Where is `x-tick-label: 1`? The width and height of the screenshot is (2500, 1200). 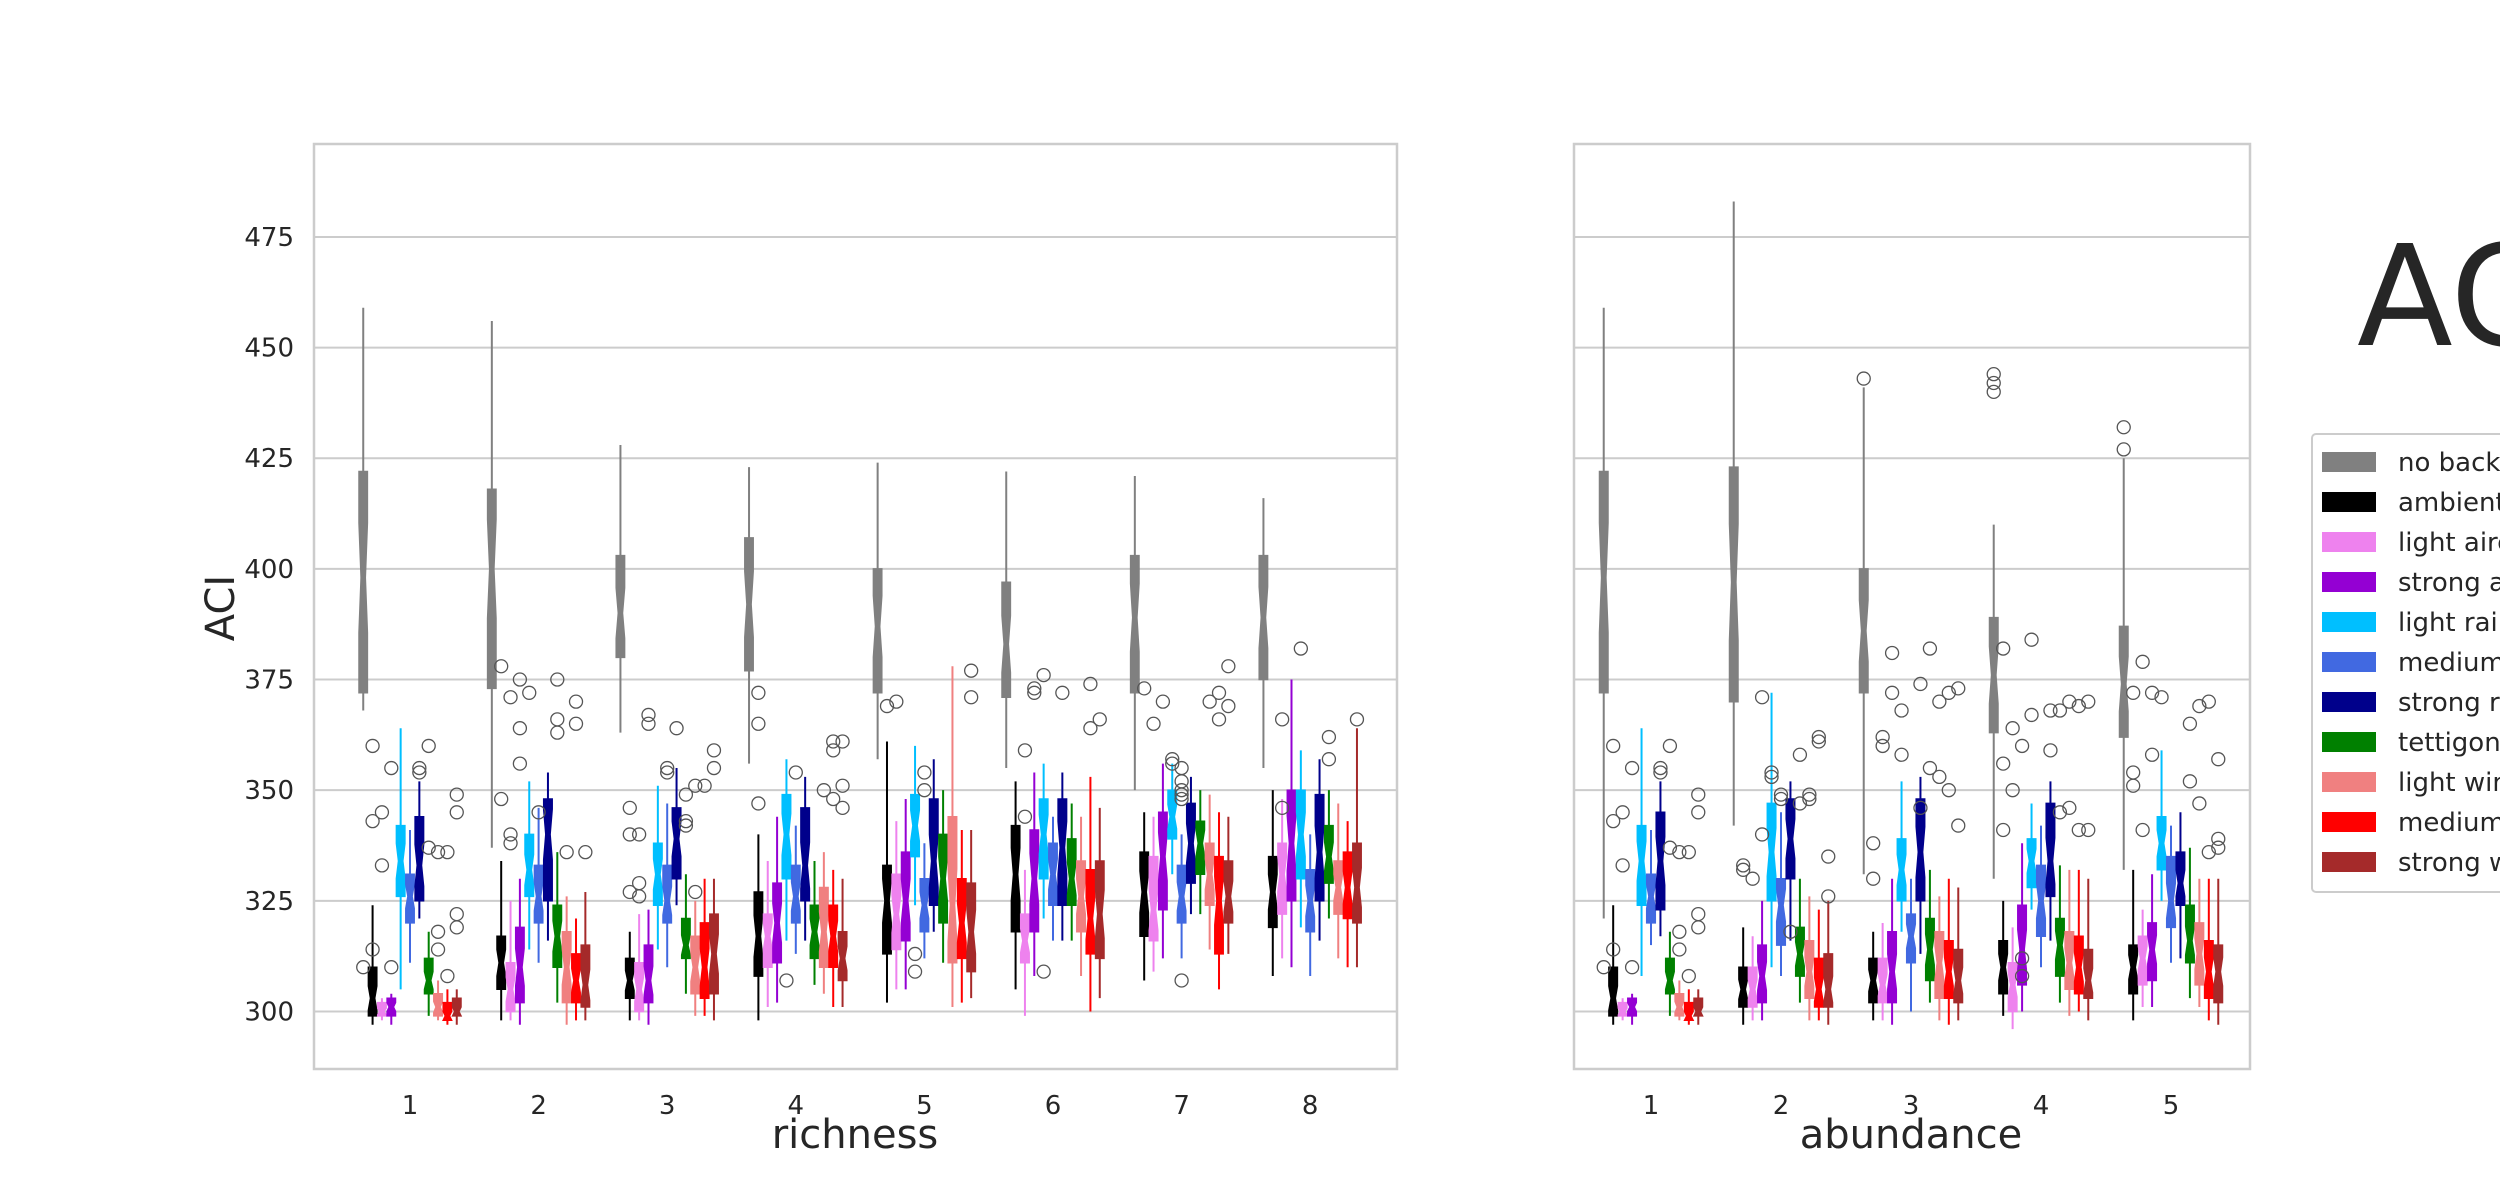
x-tick-label: 1 is located at coordinates (1651, 1106).